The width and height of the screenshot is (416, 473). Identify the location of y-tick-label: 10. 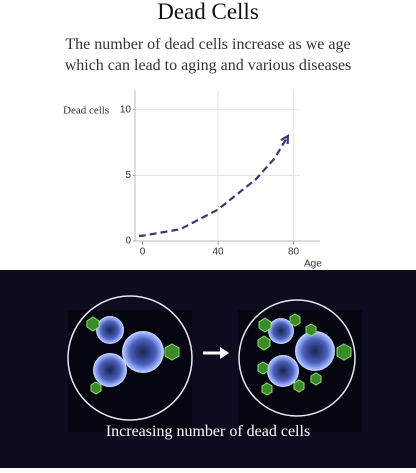
(126, 109).